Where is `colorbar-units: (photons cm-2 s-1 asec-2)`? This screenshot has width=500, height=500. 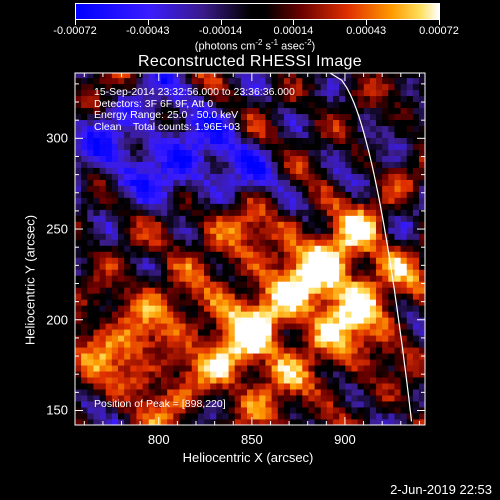 colorbar-units: (photons cm-2 s-1 asec-2) is located at coordinates (255, 45).